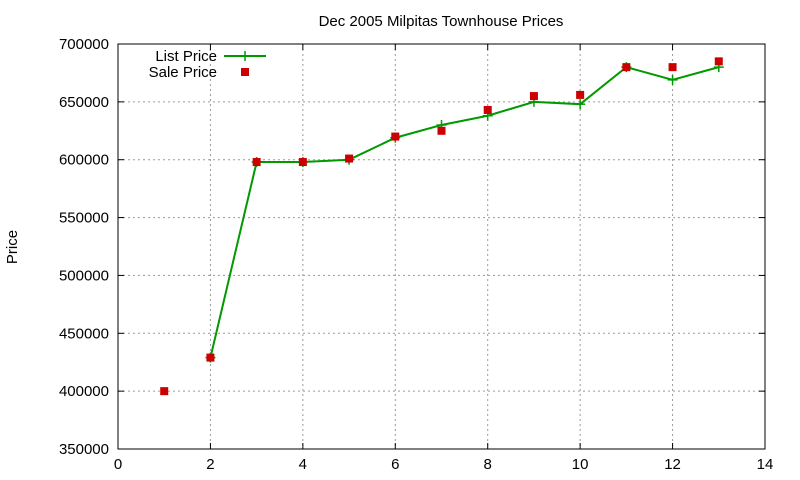 This screenshot has height=480, width=800. Describe the element at coordinates (441, 21) in the screenshot. I see `chart-title: Dec 2005 Milpitas Townhouse Prices` at that location.